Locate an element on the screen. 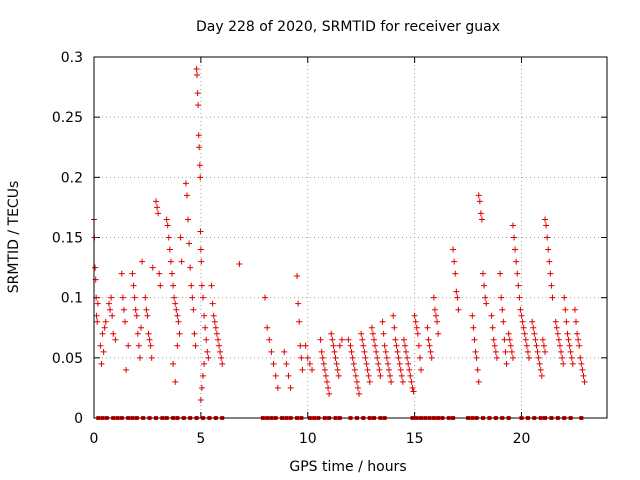 This screenshot has height=480, width=640. y-tick-labels: 0 0.05 0.1 0.15 0.2 0.25 0.3 is located at coordinates (67, 238).